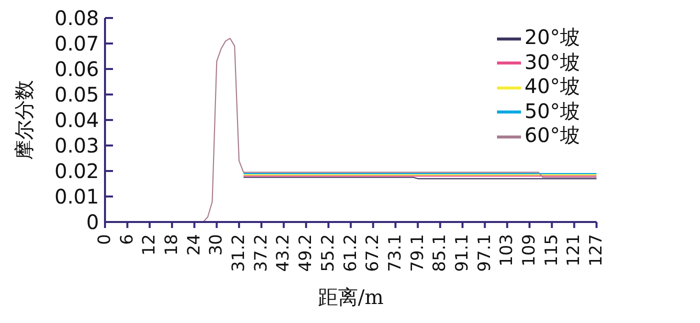  I want to click on x-tick-label: 103, so click(507, 250).